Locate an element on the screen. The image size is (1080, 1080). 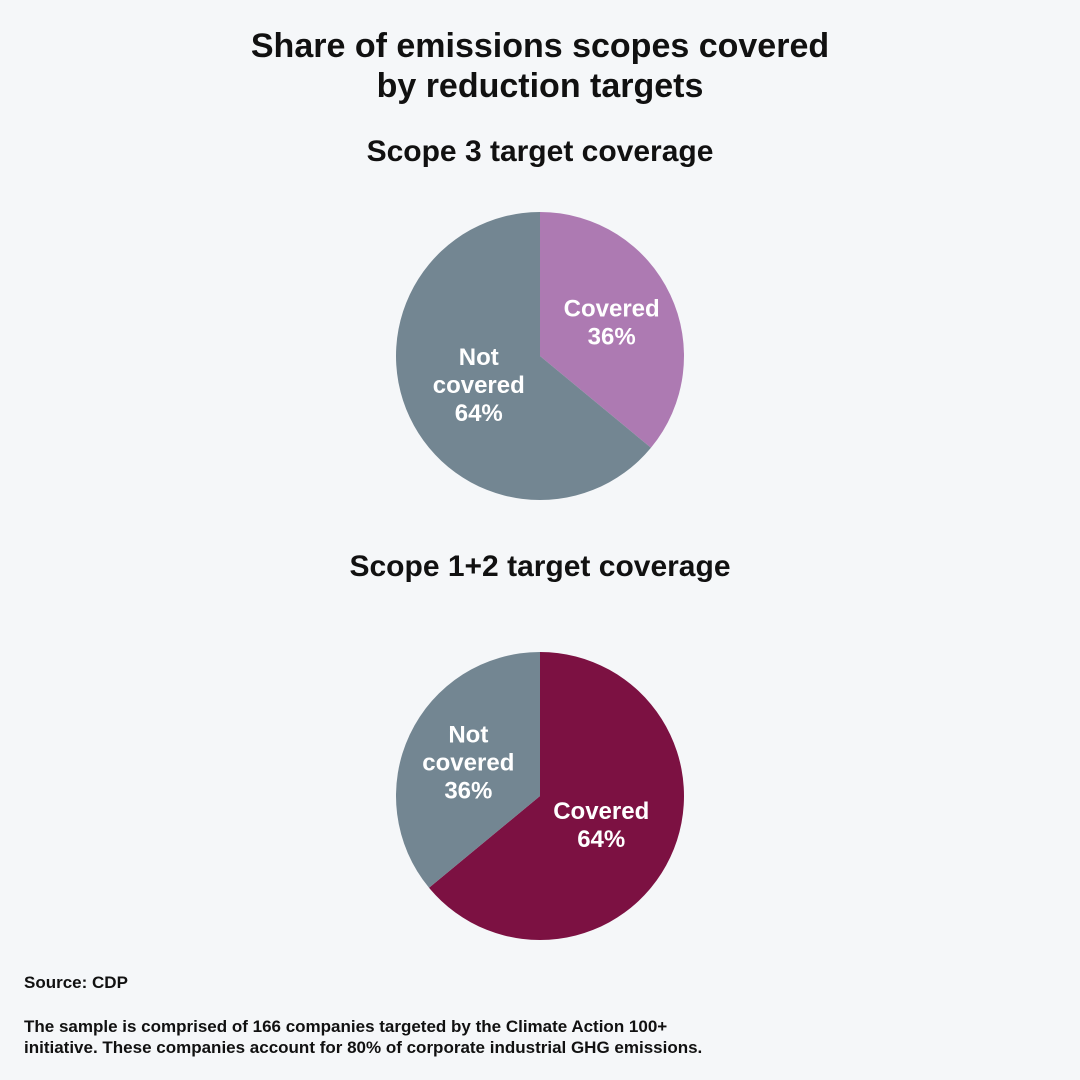
scope12-slice-label-covered: Covered 64% is located at coordinates (601, 825).